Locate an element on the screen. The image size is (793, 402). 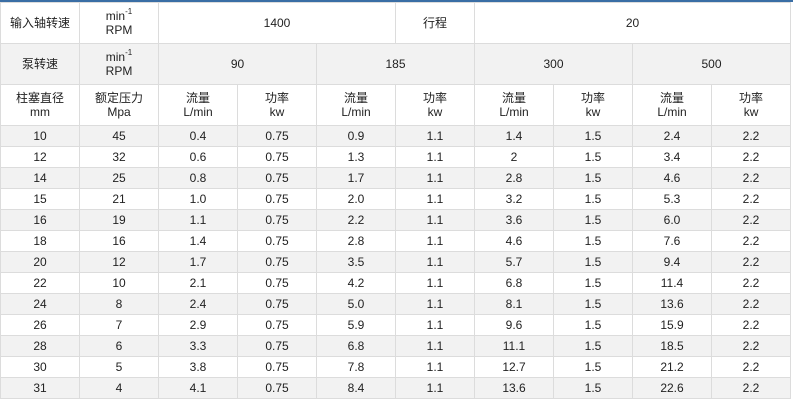
table-cell: 5.3 is located at coordinates (672, 199).